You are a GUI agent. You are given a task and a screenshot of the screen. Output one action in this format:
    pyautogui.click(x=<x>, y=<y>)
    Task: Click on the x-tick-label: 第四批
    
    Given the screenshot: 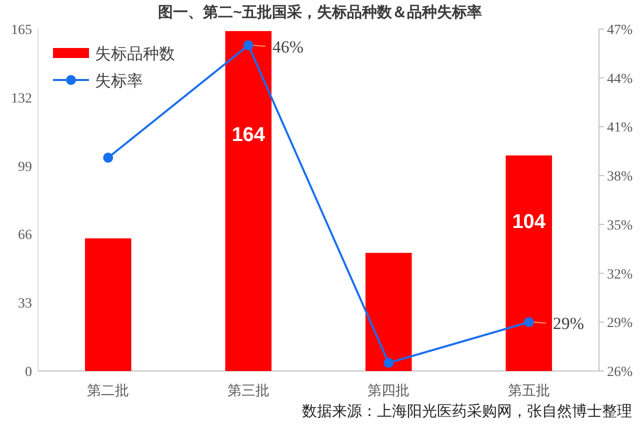 What is the action you would take?
    pyautogui.click(x=389, y=391)
    